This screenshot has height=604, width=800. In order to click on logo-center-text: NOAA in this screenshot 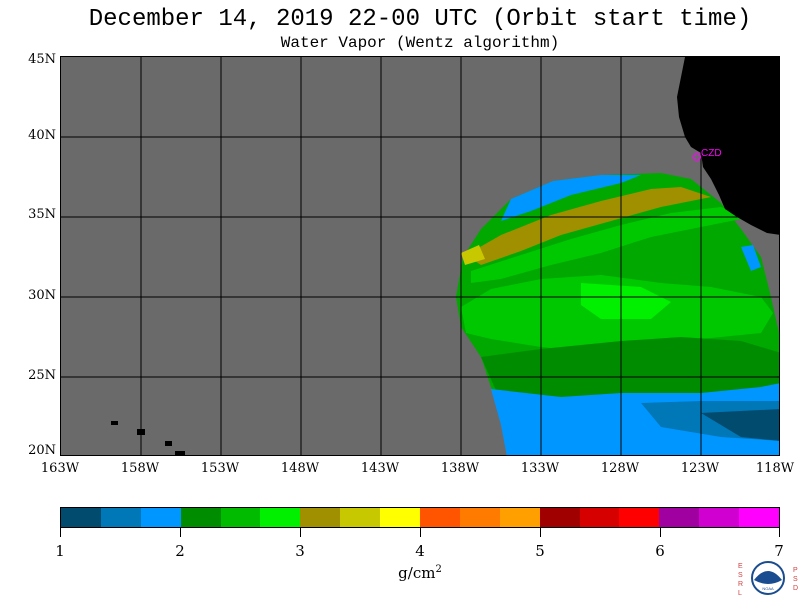, I will do `click(768, 588)`.